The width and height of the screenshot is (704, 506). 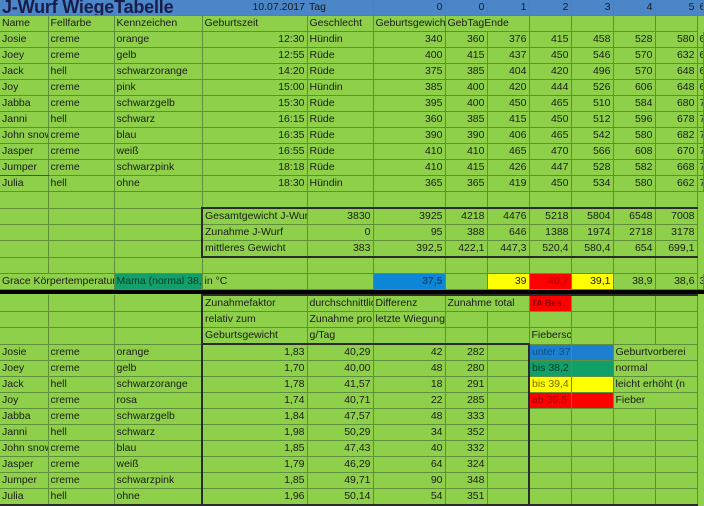 I want to click on day-label: Tag, so click(x=340, y=8).